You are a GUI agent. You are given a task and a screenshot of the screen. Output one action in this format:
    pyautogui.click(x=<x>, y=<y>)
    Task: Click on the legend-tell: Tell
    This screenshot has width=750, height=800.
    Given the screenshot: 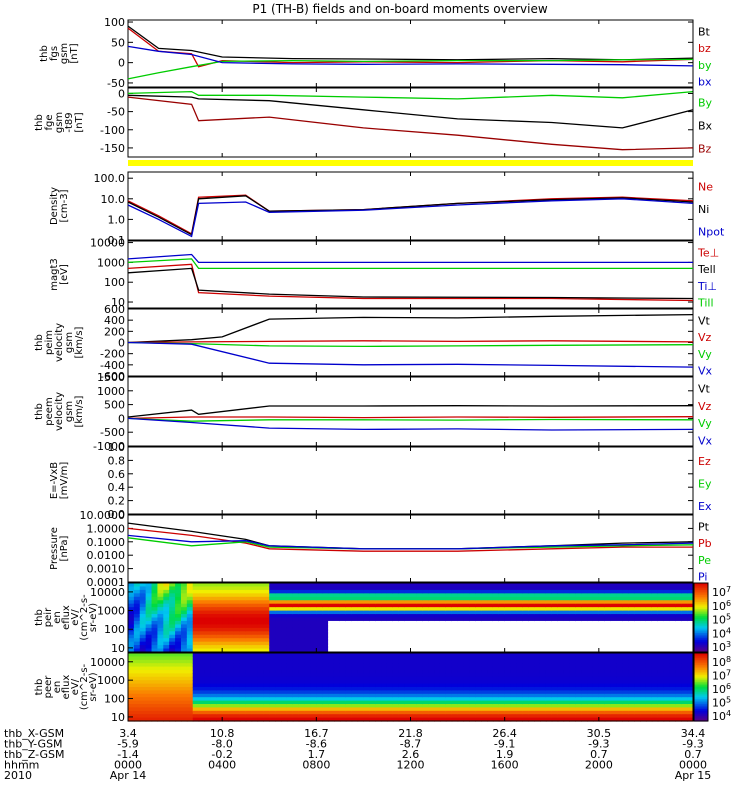 What is the action you would take?
    pyautogui.click(x=706, y=269)
    